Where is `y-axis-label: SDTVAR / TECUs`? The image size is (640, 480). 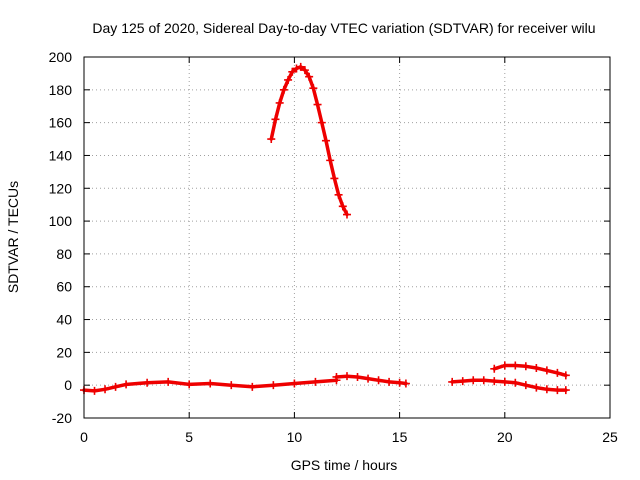
y-axis-label: SDTVAR / TECUs is located at coordinates (13, 237).